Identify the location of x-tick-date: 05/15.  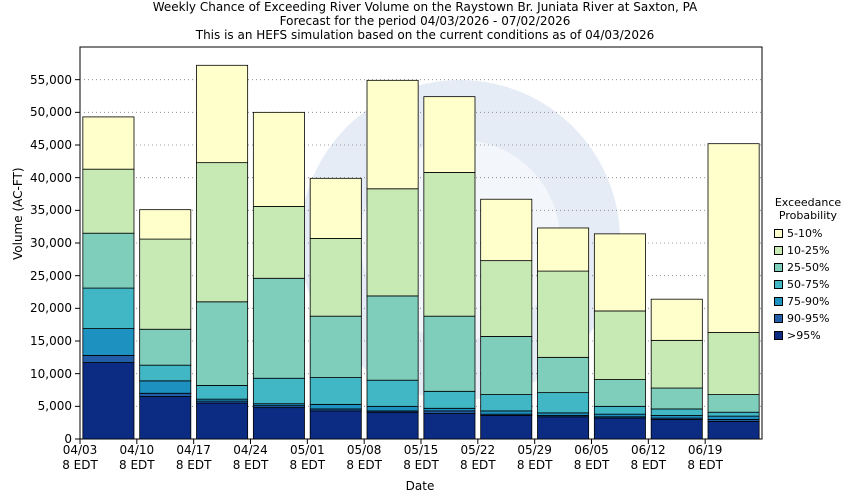
(421, 450).